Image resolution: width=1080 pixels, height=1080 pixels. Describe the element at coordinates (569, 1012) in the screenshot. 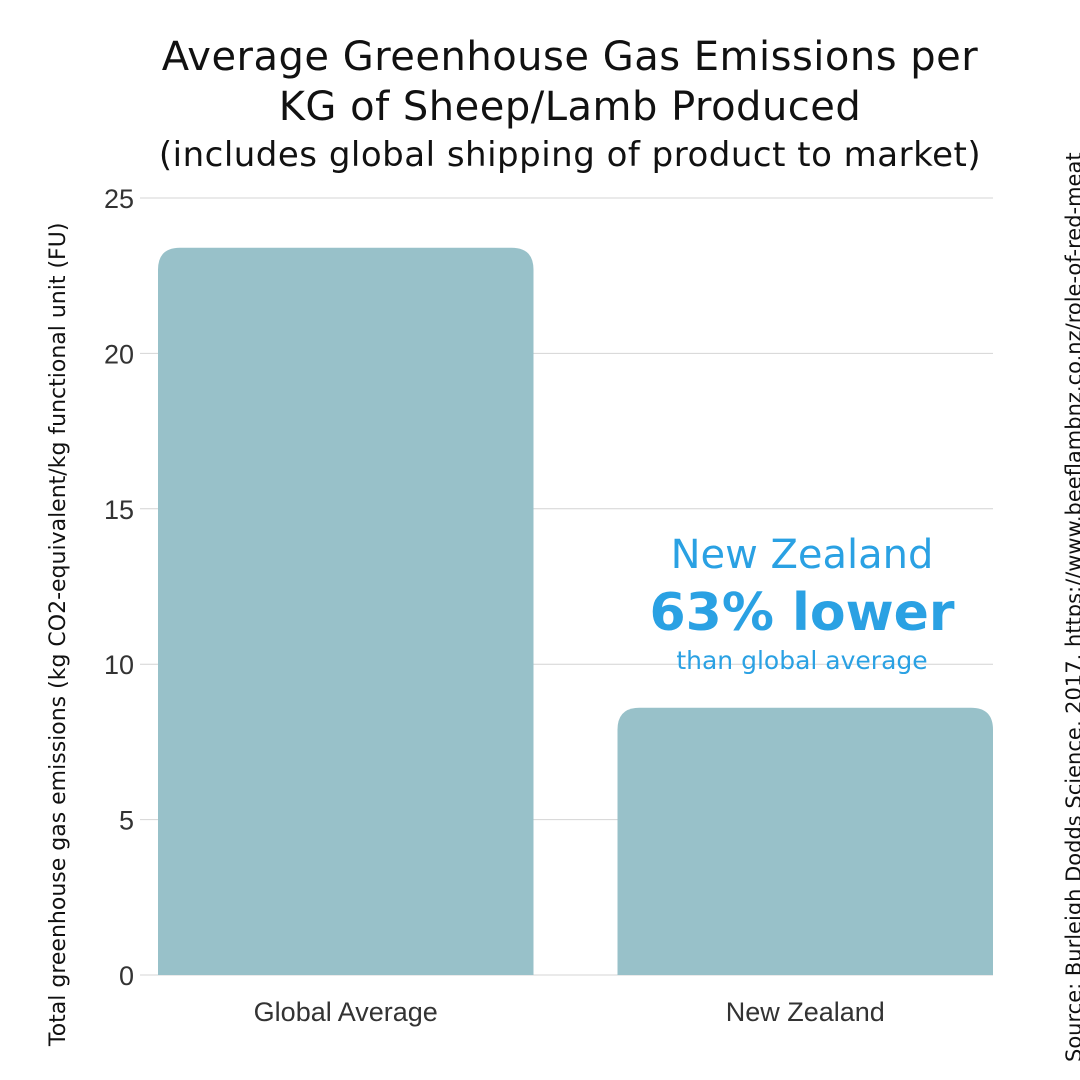

I see `x-axis-categories: Global Average New Zealand` at that location.